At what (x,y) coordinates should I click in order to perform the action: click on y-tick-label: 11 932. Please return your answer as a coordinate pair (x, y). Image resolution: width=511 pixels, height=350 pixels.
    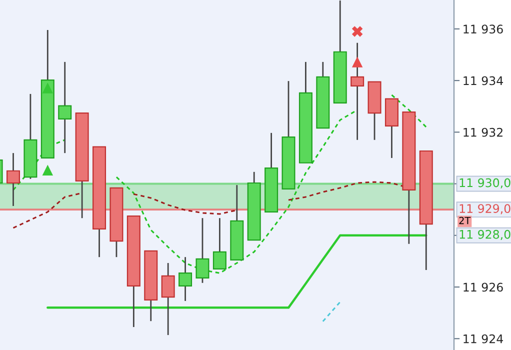
    Looking at the image, I should click on (483, 132).